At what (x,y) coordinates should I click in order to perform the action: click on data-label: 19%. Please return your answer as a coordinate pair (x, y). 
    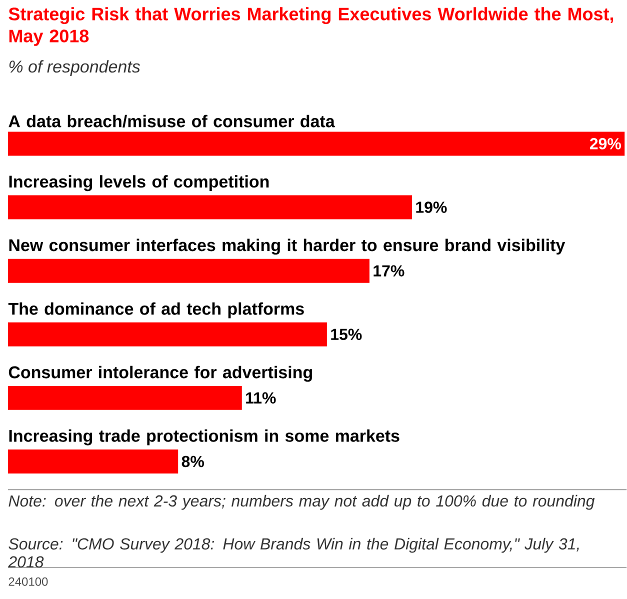
    Looking at the image, I should click on (431, 208).